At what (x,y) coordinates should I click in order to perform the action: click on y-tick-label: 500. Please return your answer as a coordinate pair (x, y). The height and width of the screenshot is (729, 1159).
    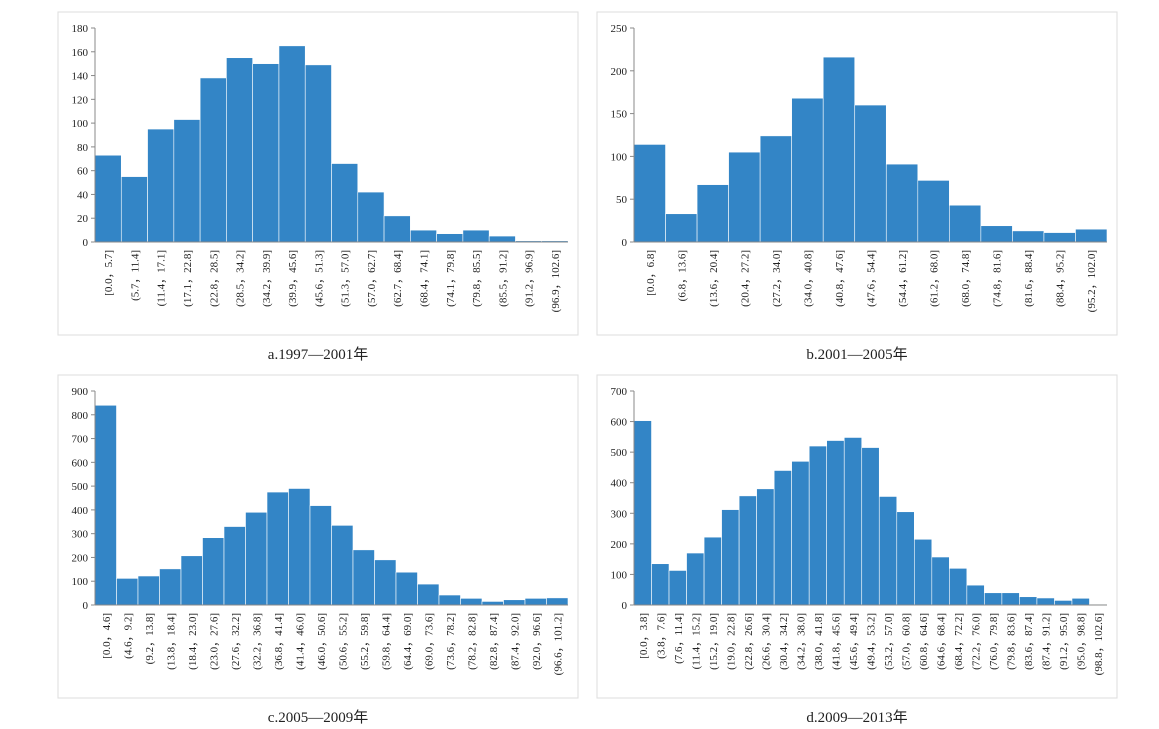
    Looking at the image, I should click on (619, 453).